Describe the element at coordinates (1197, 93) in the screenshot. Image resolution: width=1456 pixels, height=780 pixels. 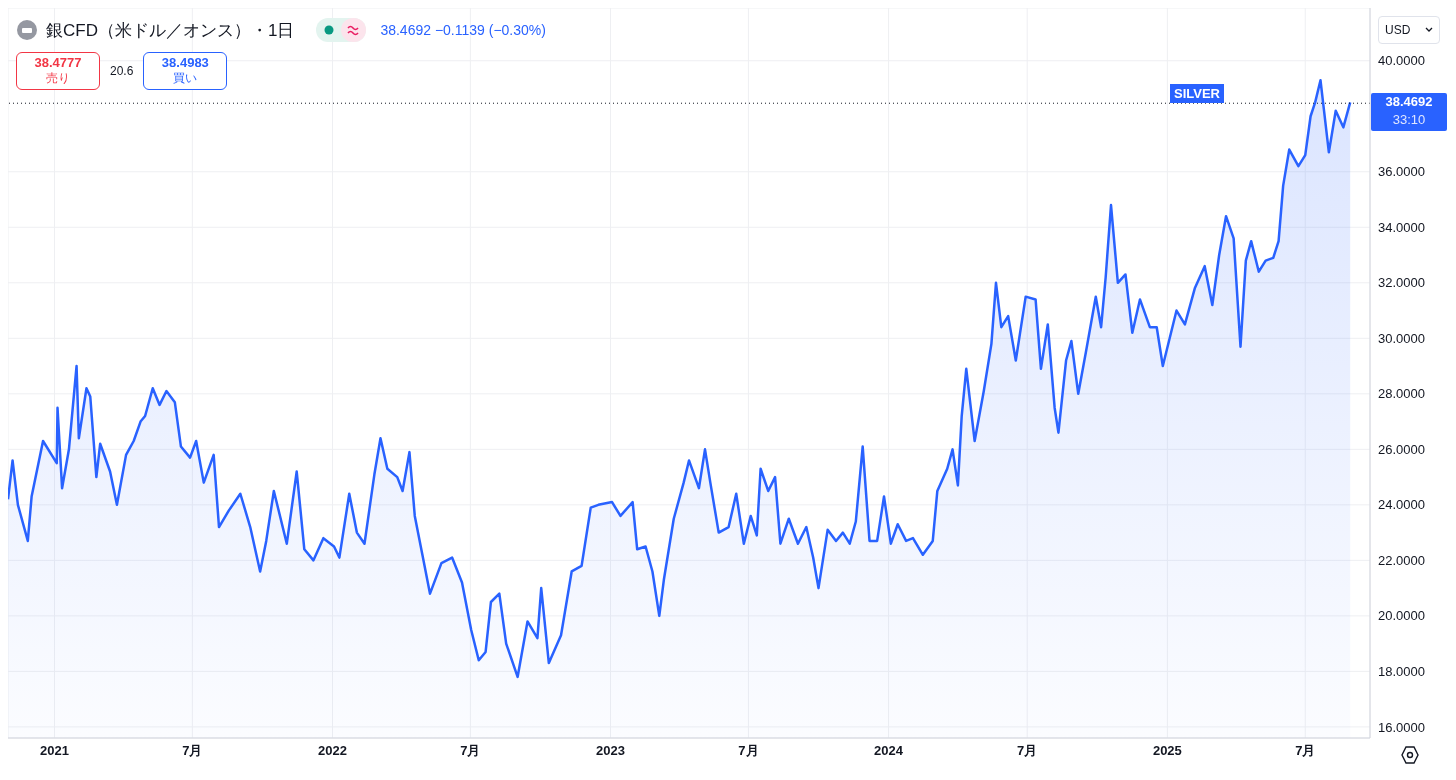
I see `annotation: SILVER` at that location.